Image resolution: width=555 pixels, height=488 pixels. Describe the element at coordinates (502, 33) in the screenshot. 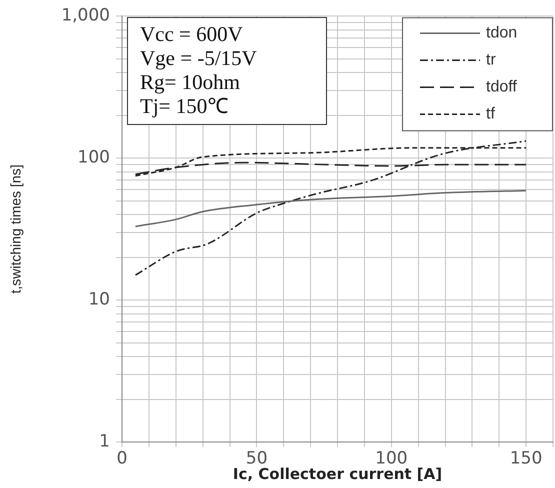

I see `legend-label: tdon` at that location.